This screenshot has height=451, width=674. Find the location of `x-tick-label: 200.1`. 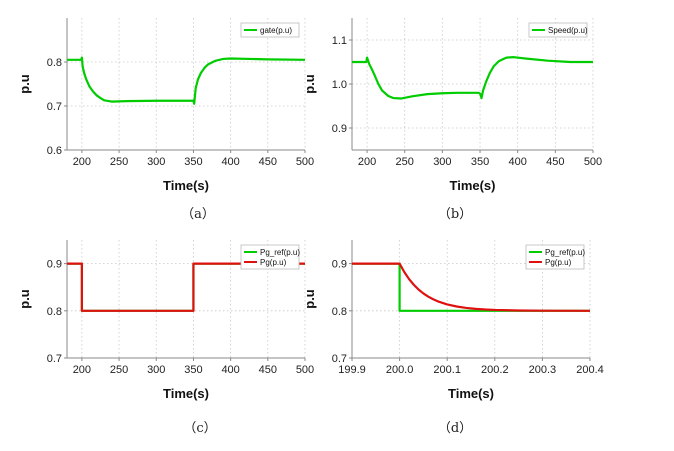

x-tick-label: 200.1 is located at coordinates (447, 370).